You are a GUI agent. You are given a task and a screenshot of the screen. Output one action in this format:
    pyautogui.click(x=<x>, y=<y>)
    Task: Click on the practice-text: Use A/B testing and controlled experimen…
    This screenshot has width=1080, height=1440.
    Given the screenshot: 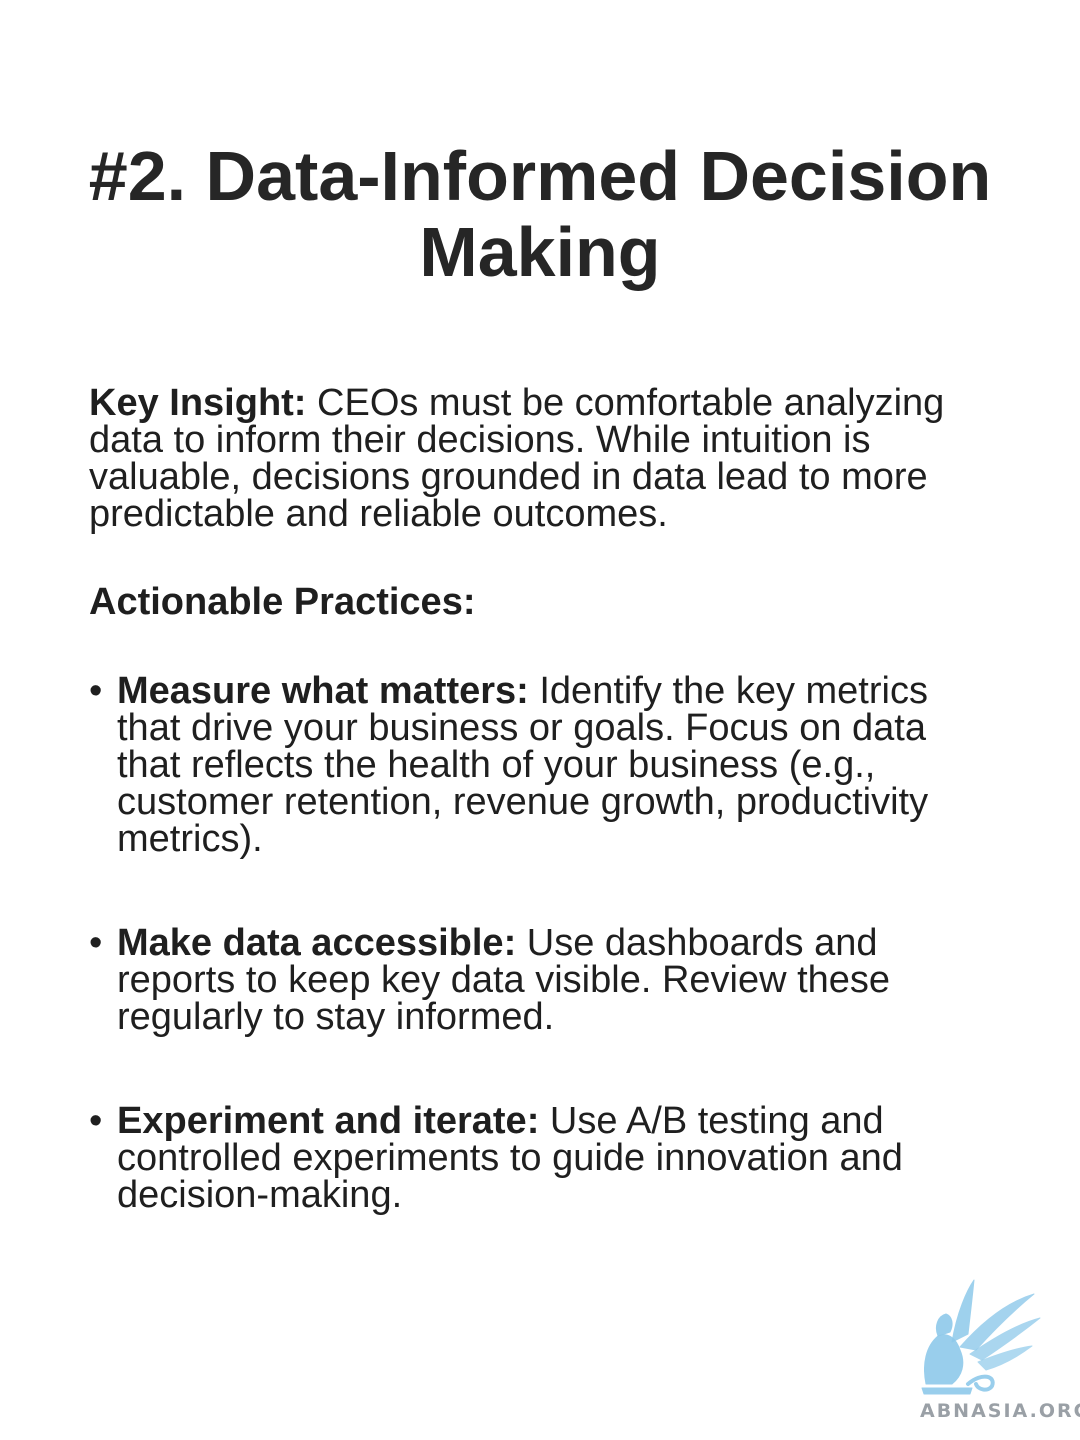 What is the action you would take?
    pyautogui.click(x=510, y=1158)
    